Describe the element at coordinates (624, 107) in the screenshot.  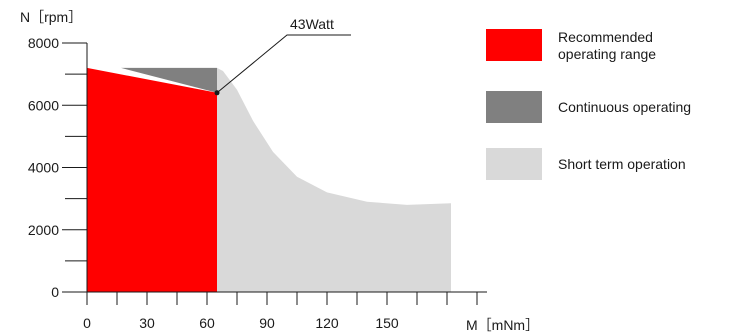
I see `legend-label-2: Continuous operating` at that location.